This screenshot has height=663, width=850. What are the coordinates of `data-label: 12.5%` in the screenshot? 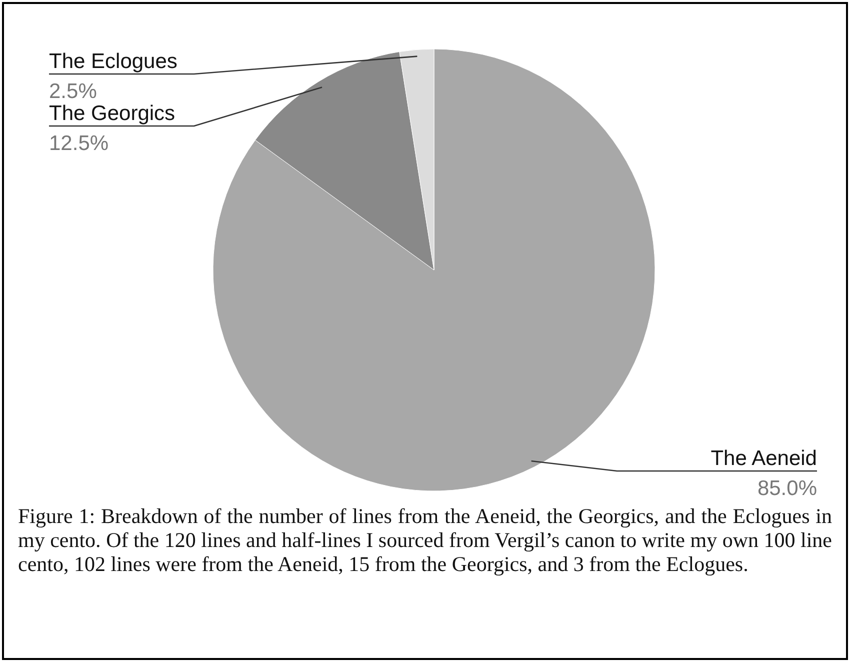 It's located at (79, 143).